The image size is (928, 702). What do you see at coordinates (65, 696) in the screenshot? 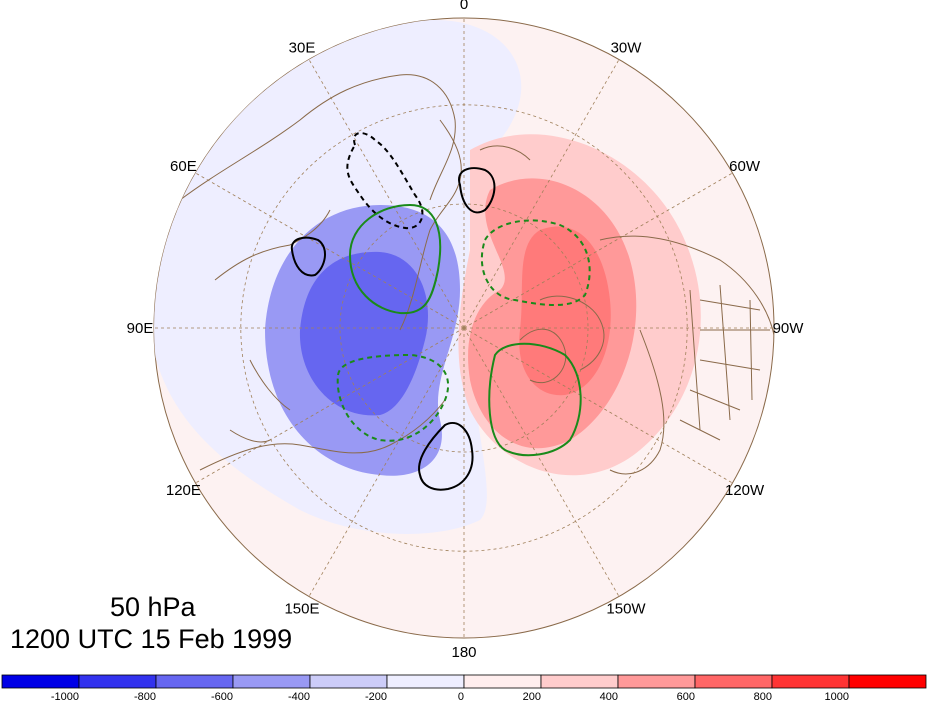
I see `colorbar-tick-label: -1000` at bounding box center [65, 696].